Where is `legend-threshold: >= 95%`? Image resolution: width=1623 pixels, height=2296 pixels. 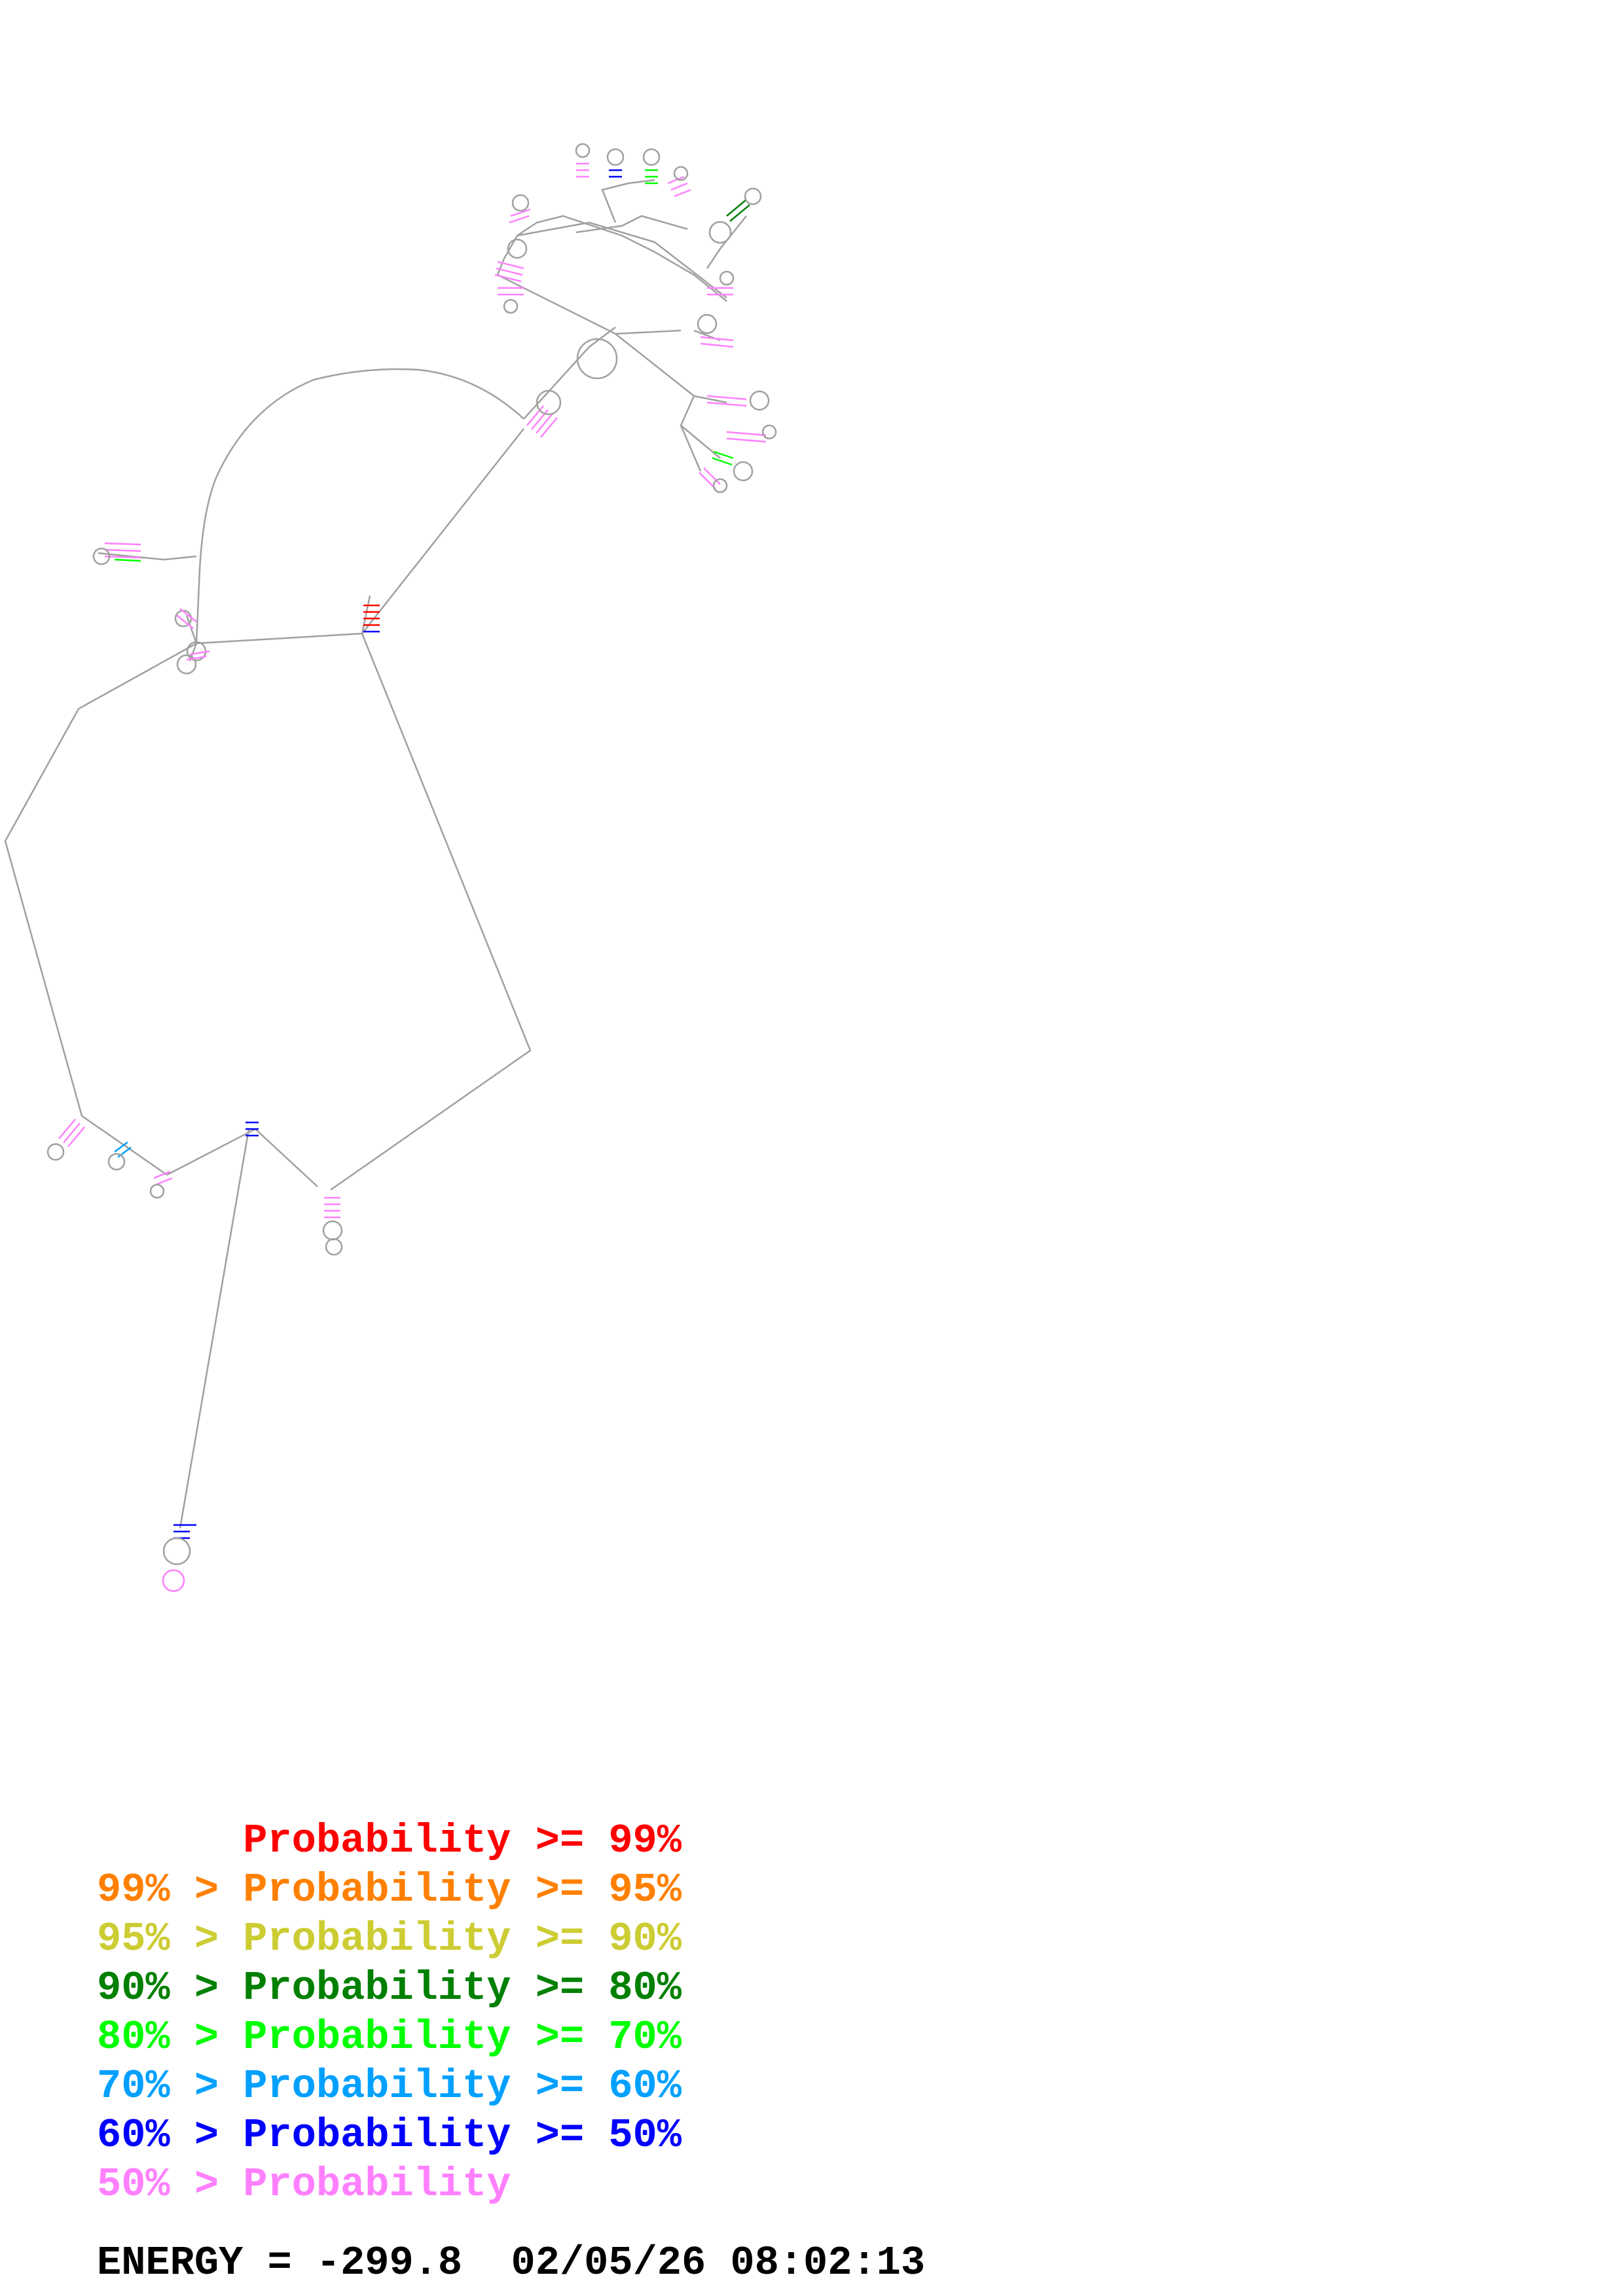
legend-threshold: >= 95% is located at coordinates (608, 1890).